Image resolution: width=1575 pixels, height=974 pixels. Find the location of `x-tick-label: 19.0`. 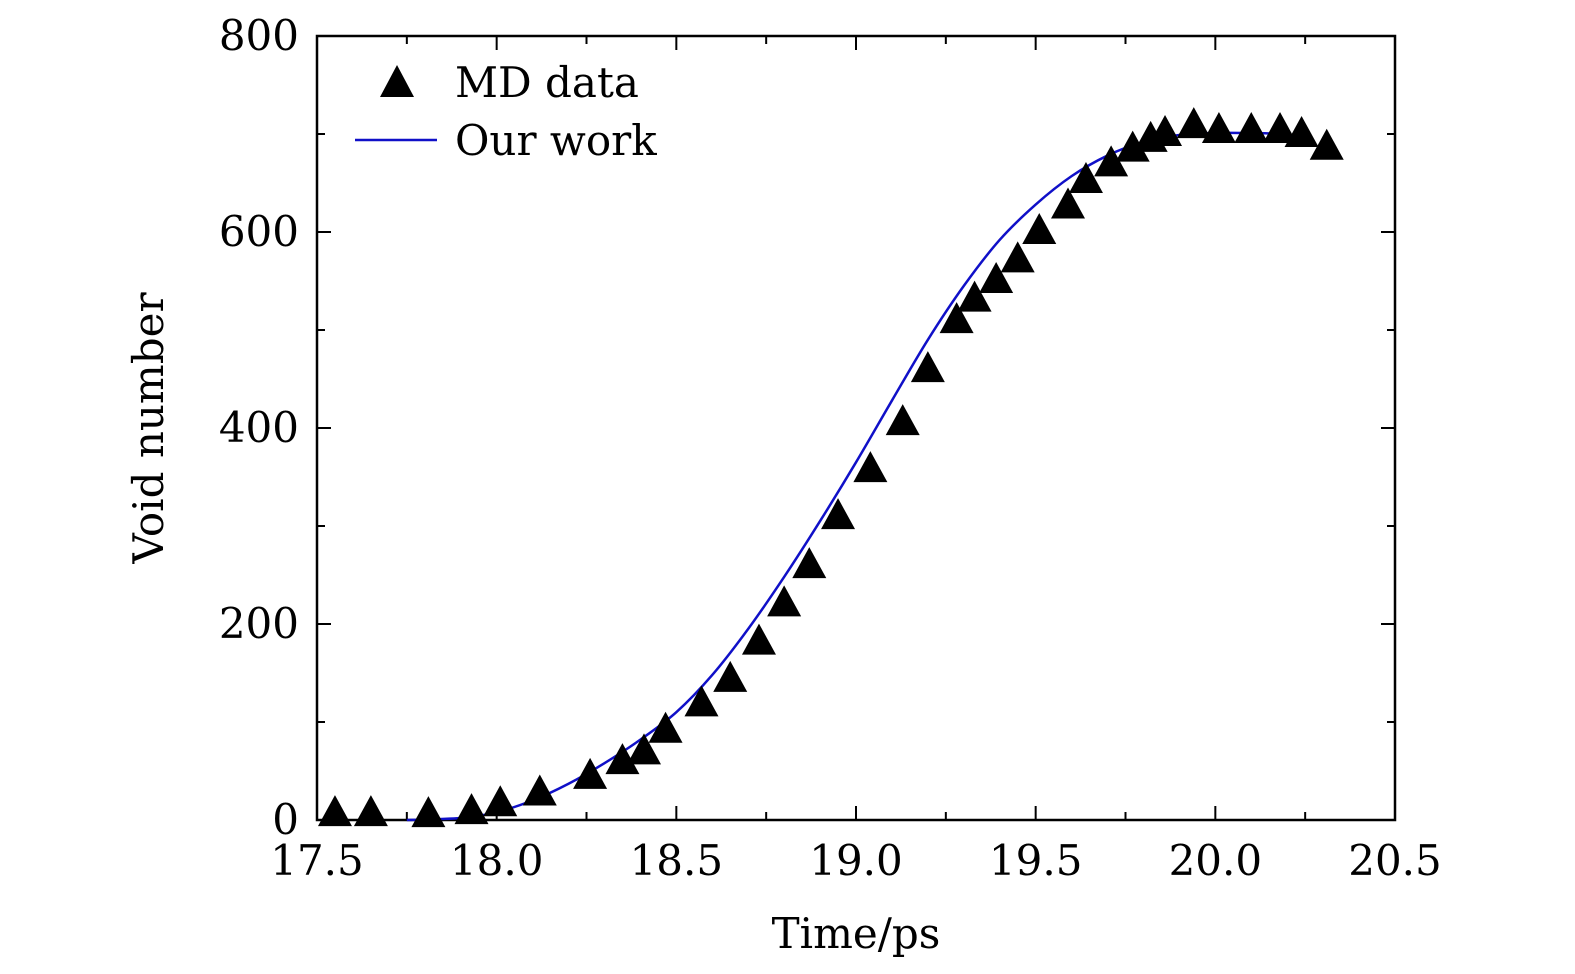

x-tick-label: 19.0 is located at coordinates (856, 860).